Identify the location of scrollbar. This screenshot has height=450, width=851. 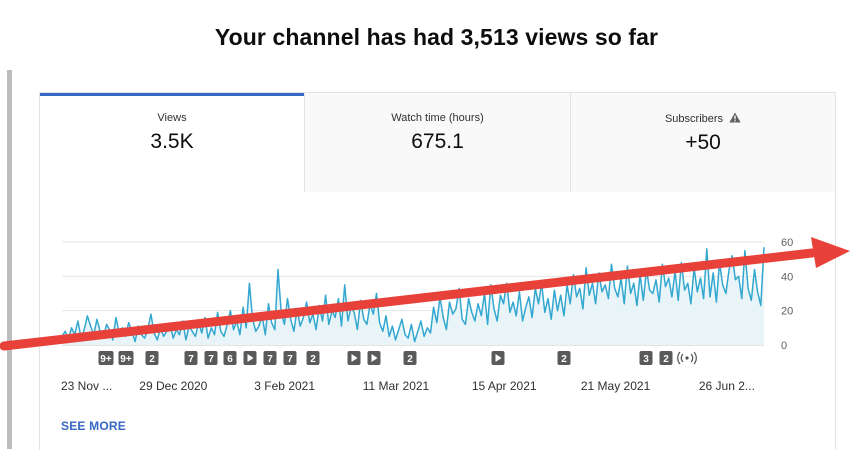
(9, 259).